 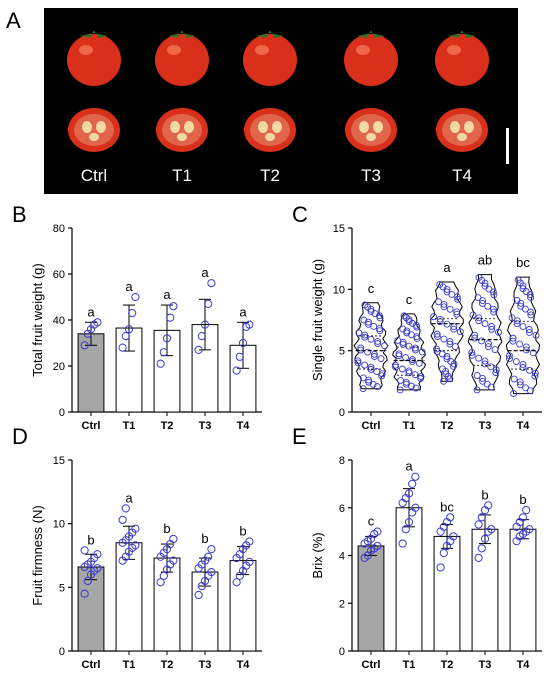 What do you see at coordinates (371, 130) in the screenshot?
I see `tomato-flesh` at bounding box center [371, 130].